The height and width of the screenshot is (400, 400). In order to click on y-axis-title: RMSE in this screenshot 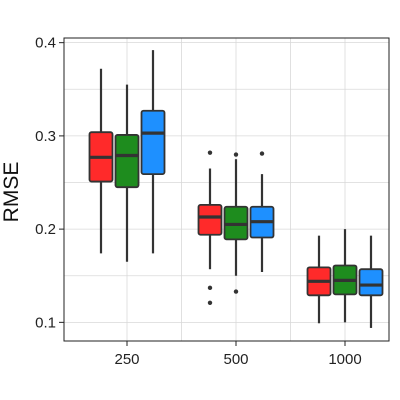, I will do `click(11, 192)`.